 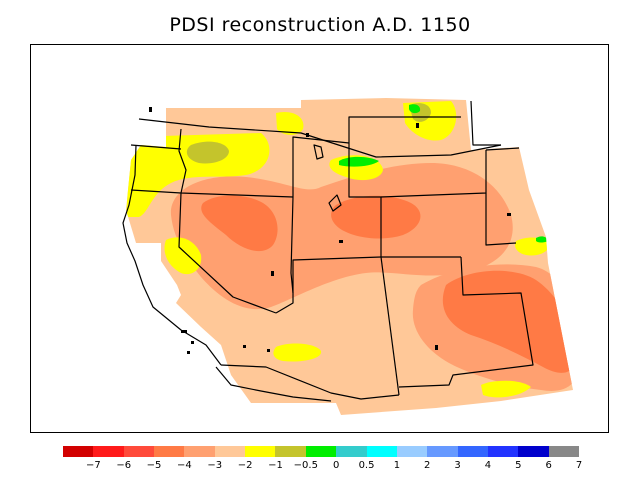 I want to click on border-id-wy-ut, so click(x=321, y=166).